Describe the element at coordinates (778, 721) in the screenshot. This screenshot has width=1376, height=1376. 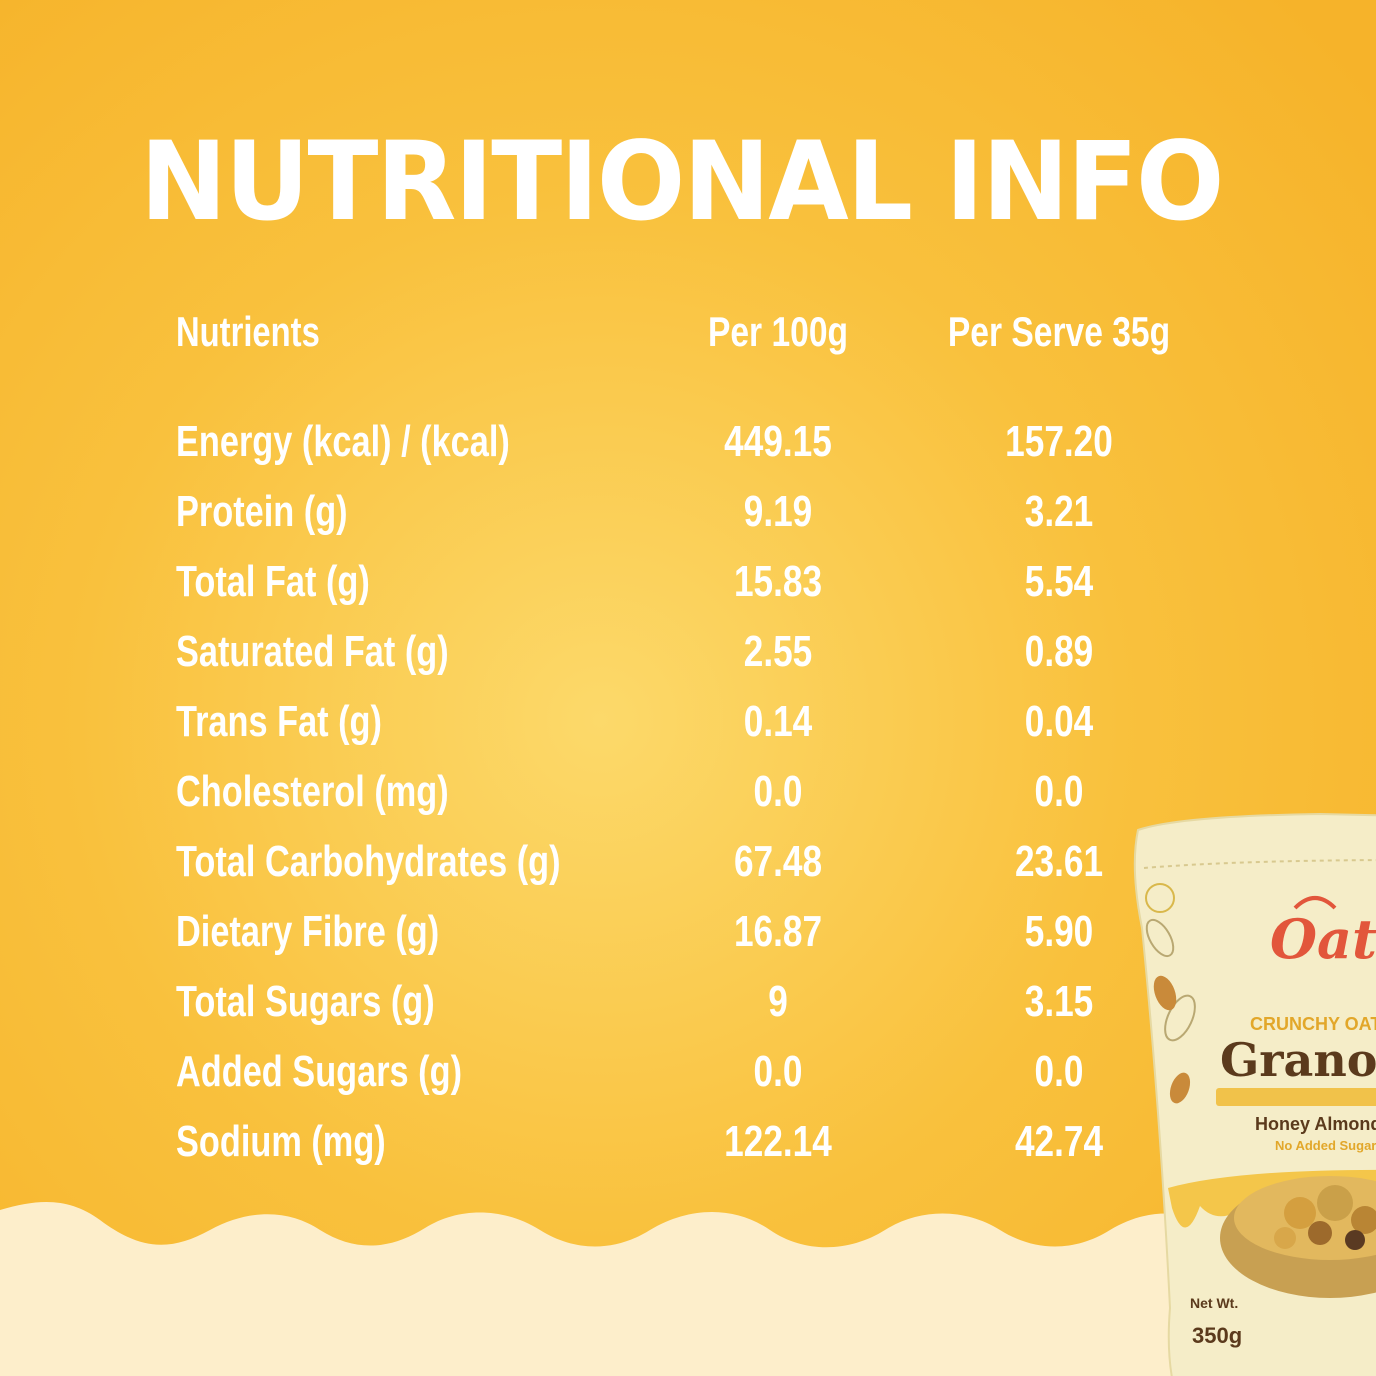
I see `per-100g-value: 0.14` at that location.